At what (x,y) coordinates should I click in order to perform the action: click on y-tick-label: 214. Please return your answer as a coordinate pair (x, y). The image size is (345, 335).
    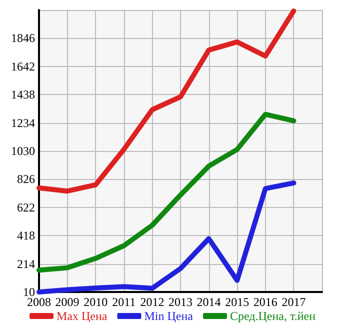
    Looking at the image, I should click on (26, 263).